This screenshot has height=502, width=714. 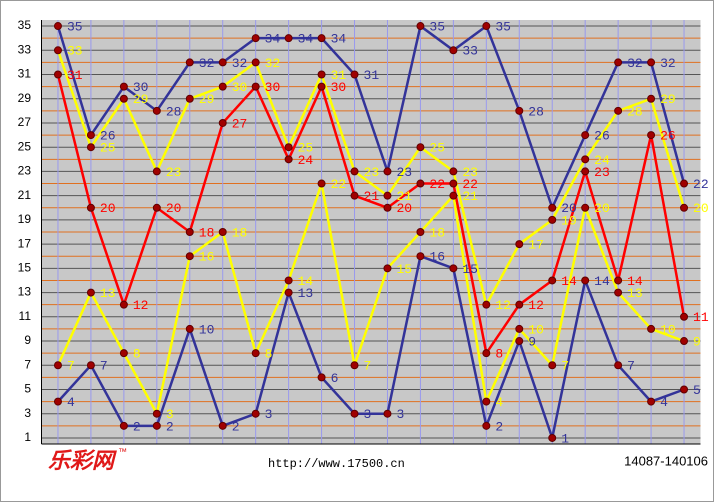 What do you see at coordinates (339, 87) in the screenshot?
I see `data-label: 30` at bounding box center [339, 87].